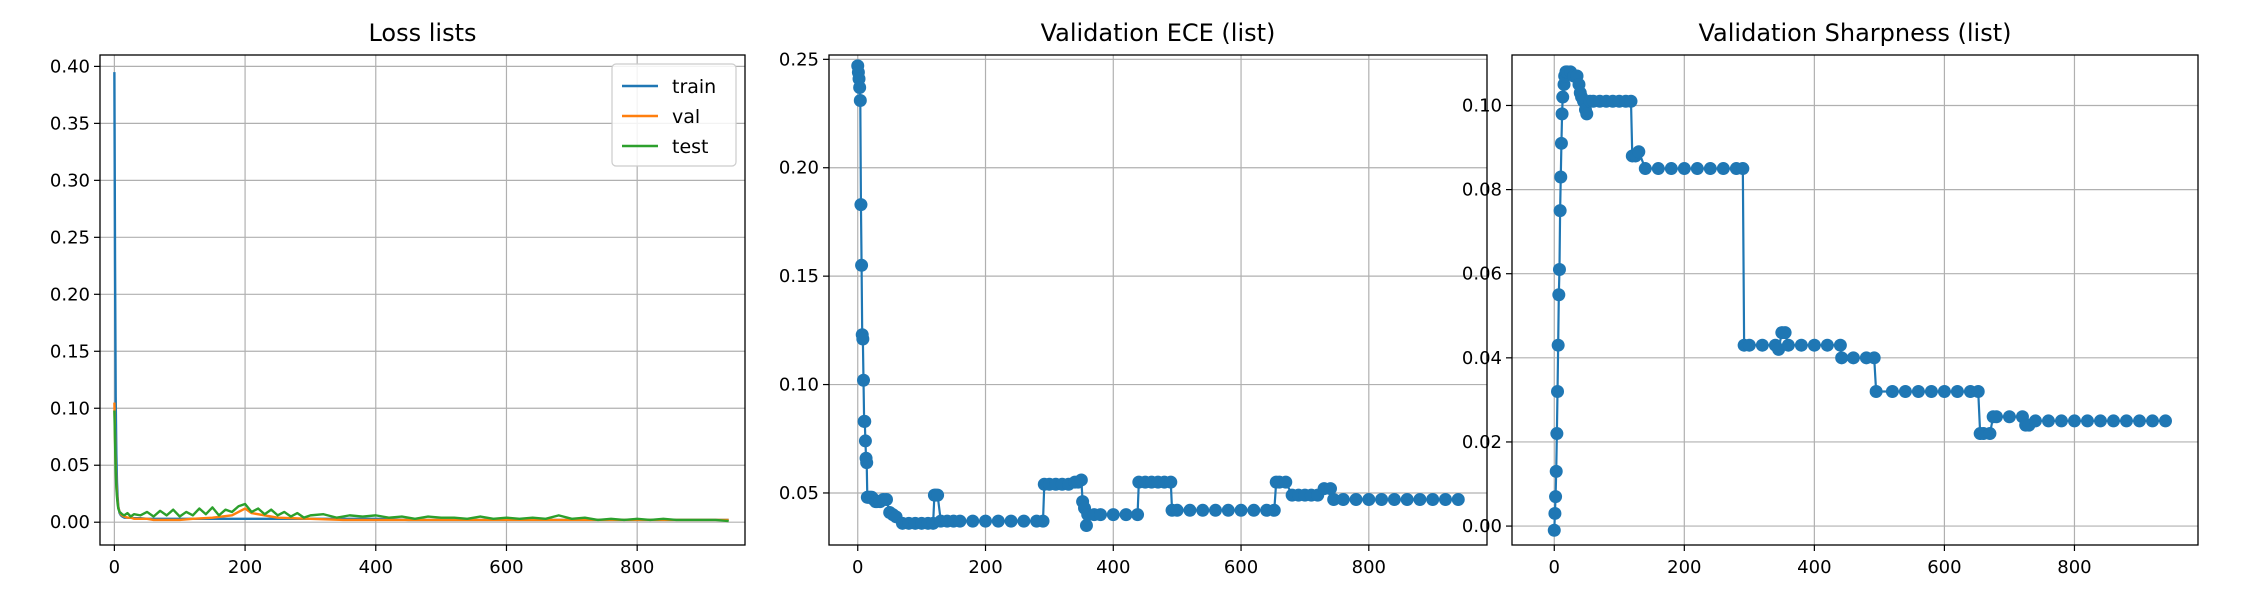 The height and width of the screenshot is (600, 2250). I want to click on y-tick-label: 0.35, so click(70, 123).